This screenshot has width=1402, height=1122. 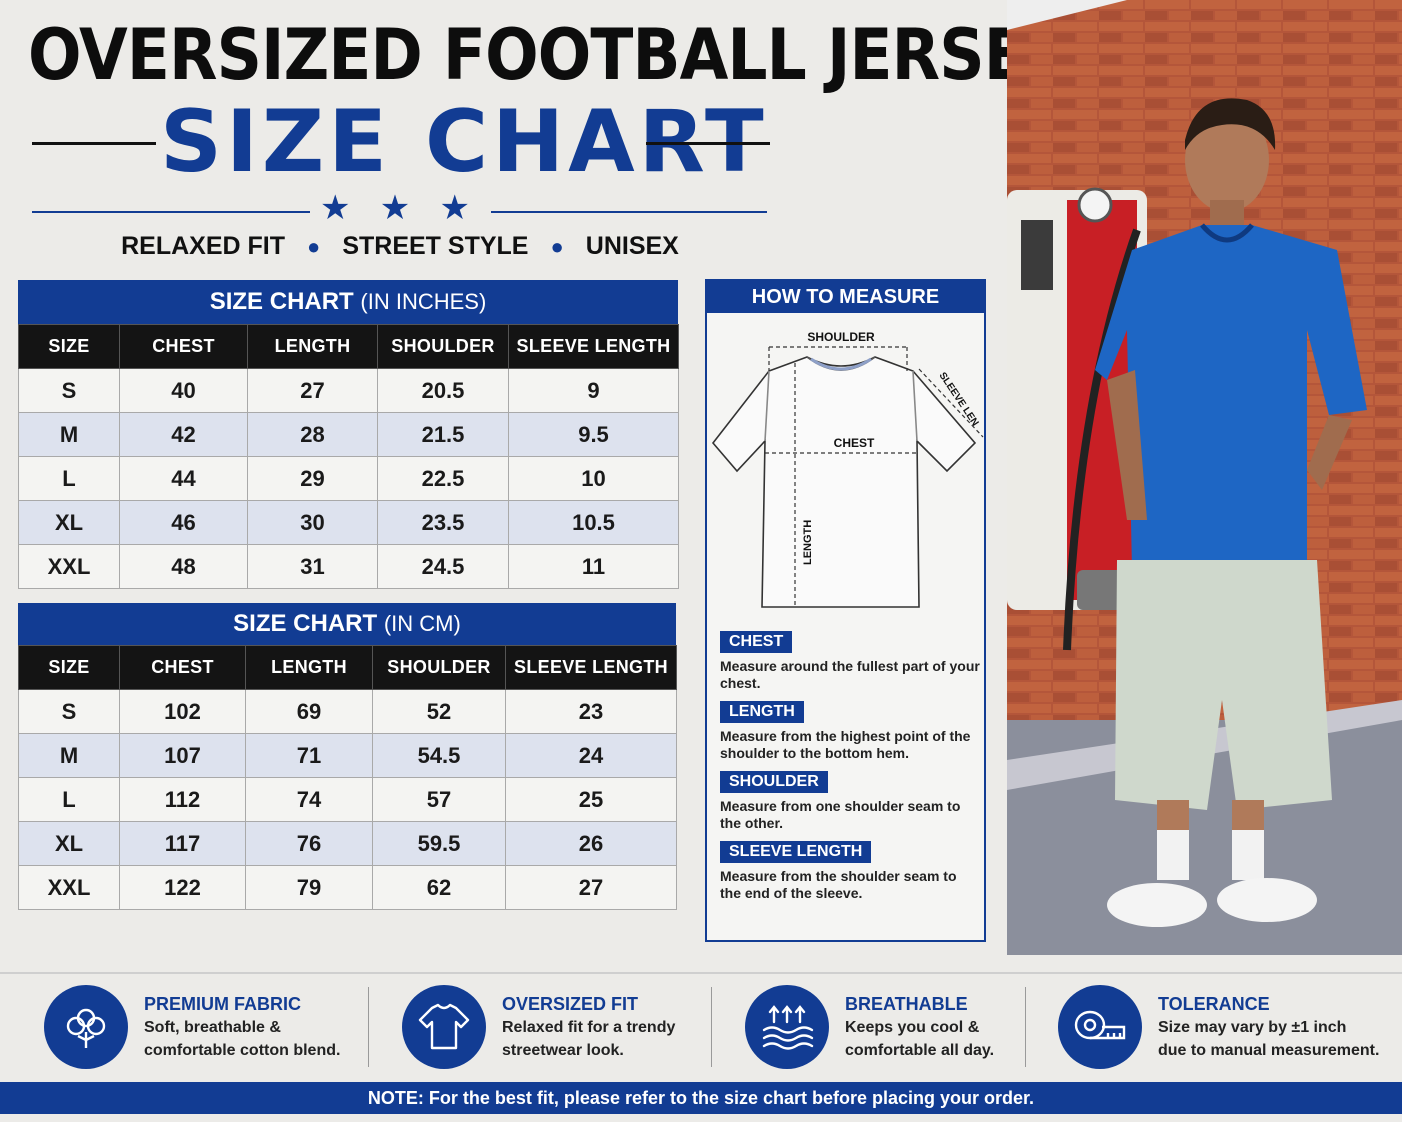 What do you see at coordinates (841, 337) in the screenshot?
I see `diagram-label-shoulder: SHOULDER` at bounding box center [841, 337].